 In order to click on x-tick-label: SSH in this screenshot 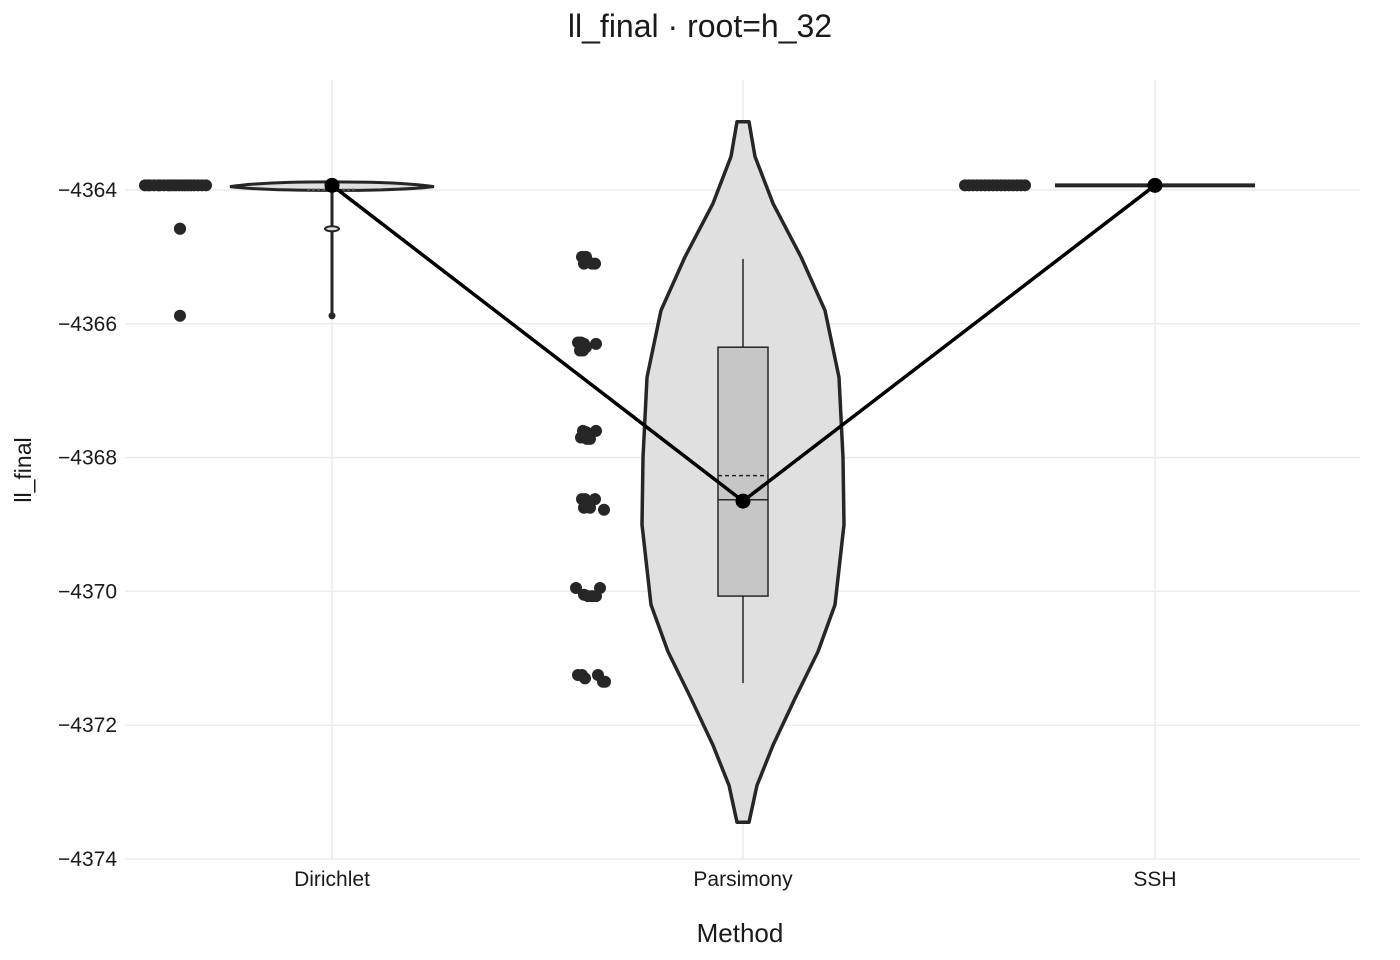, I will do `click(1154, 879)`.